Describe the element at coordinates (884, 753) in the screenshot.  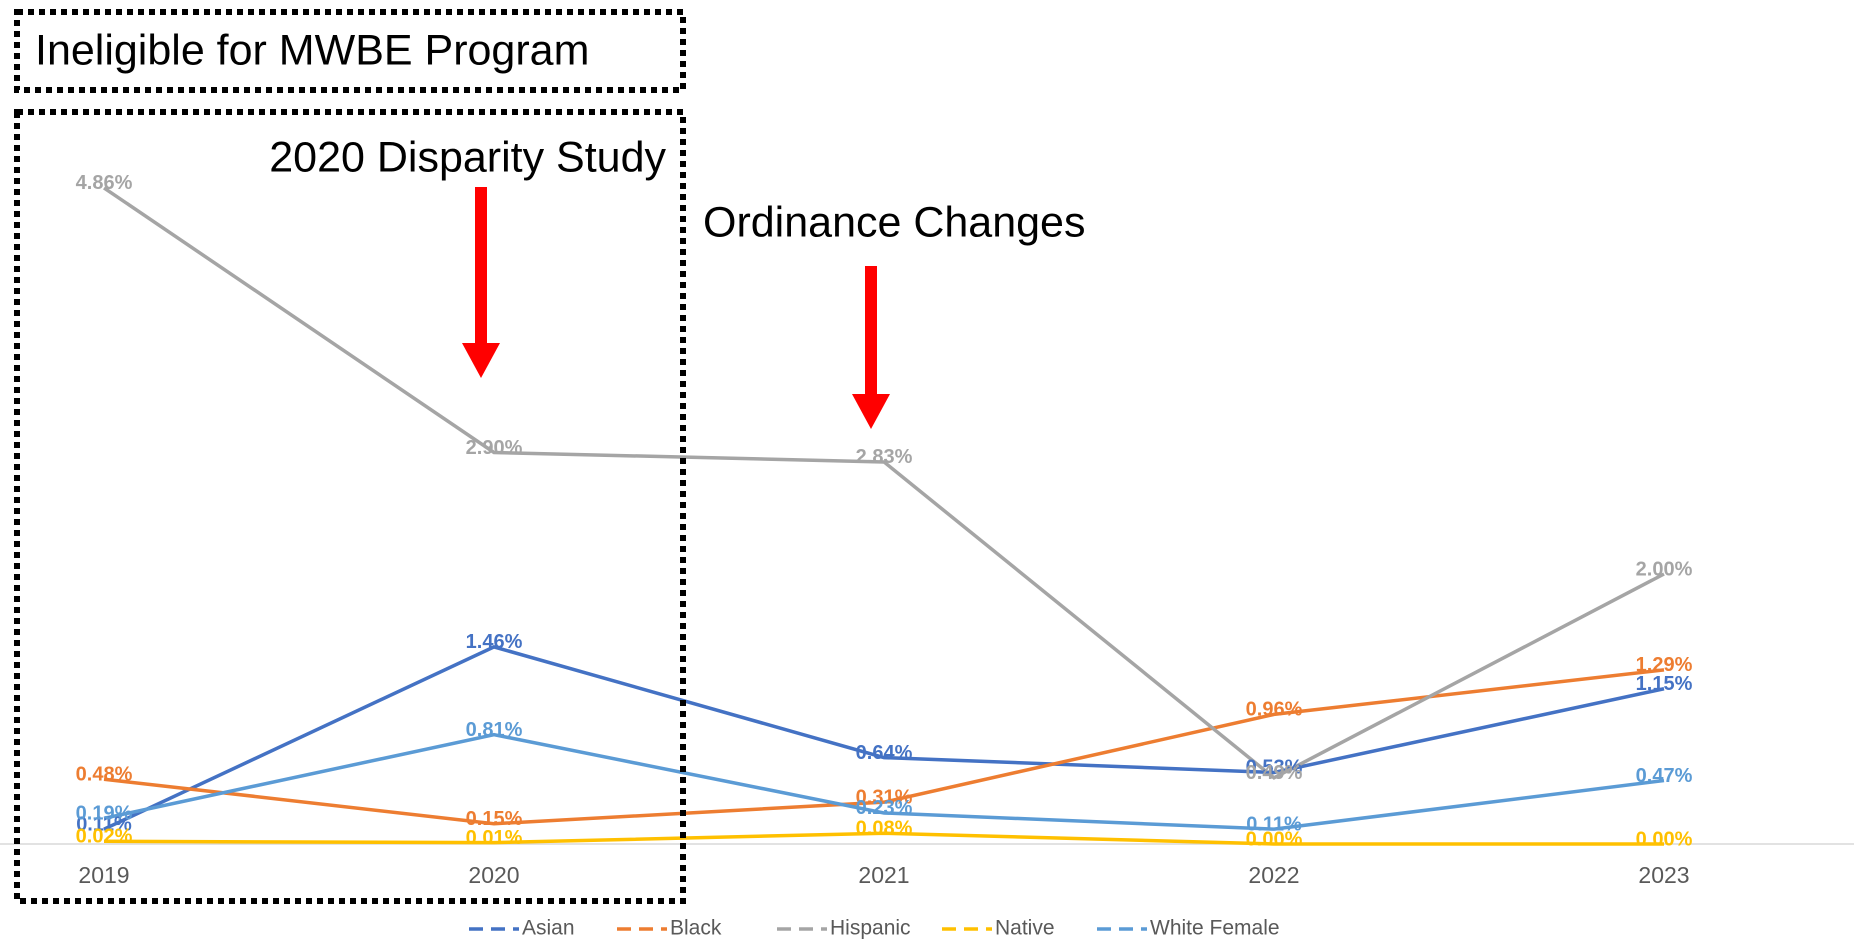
I see `data-label: 0.64%` at that location.